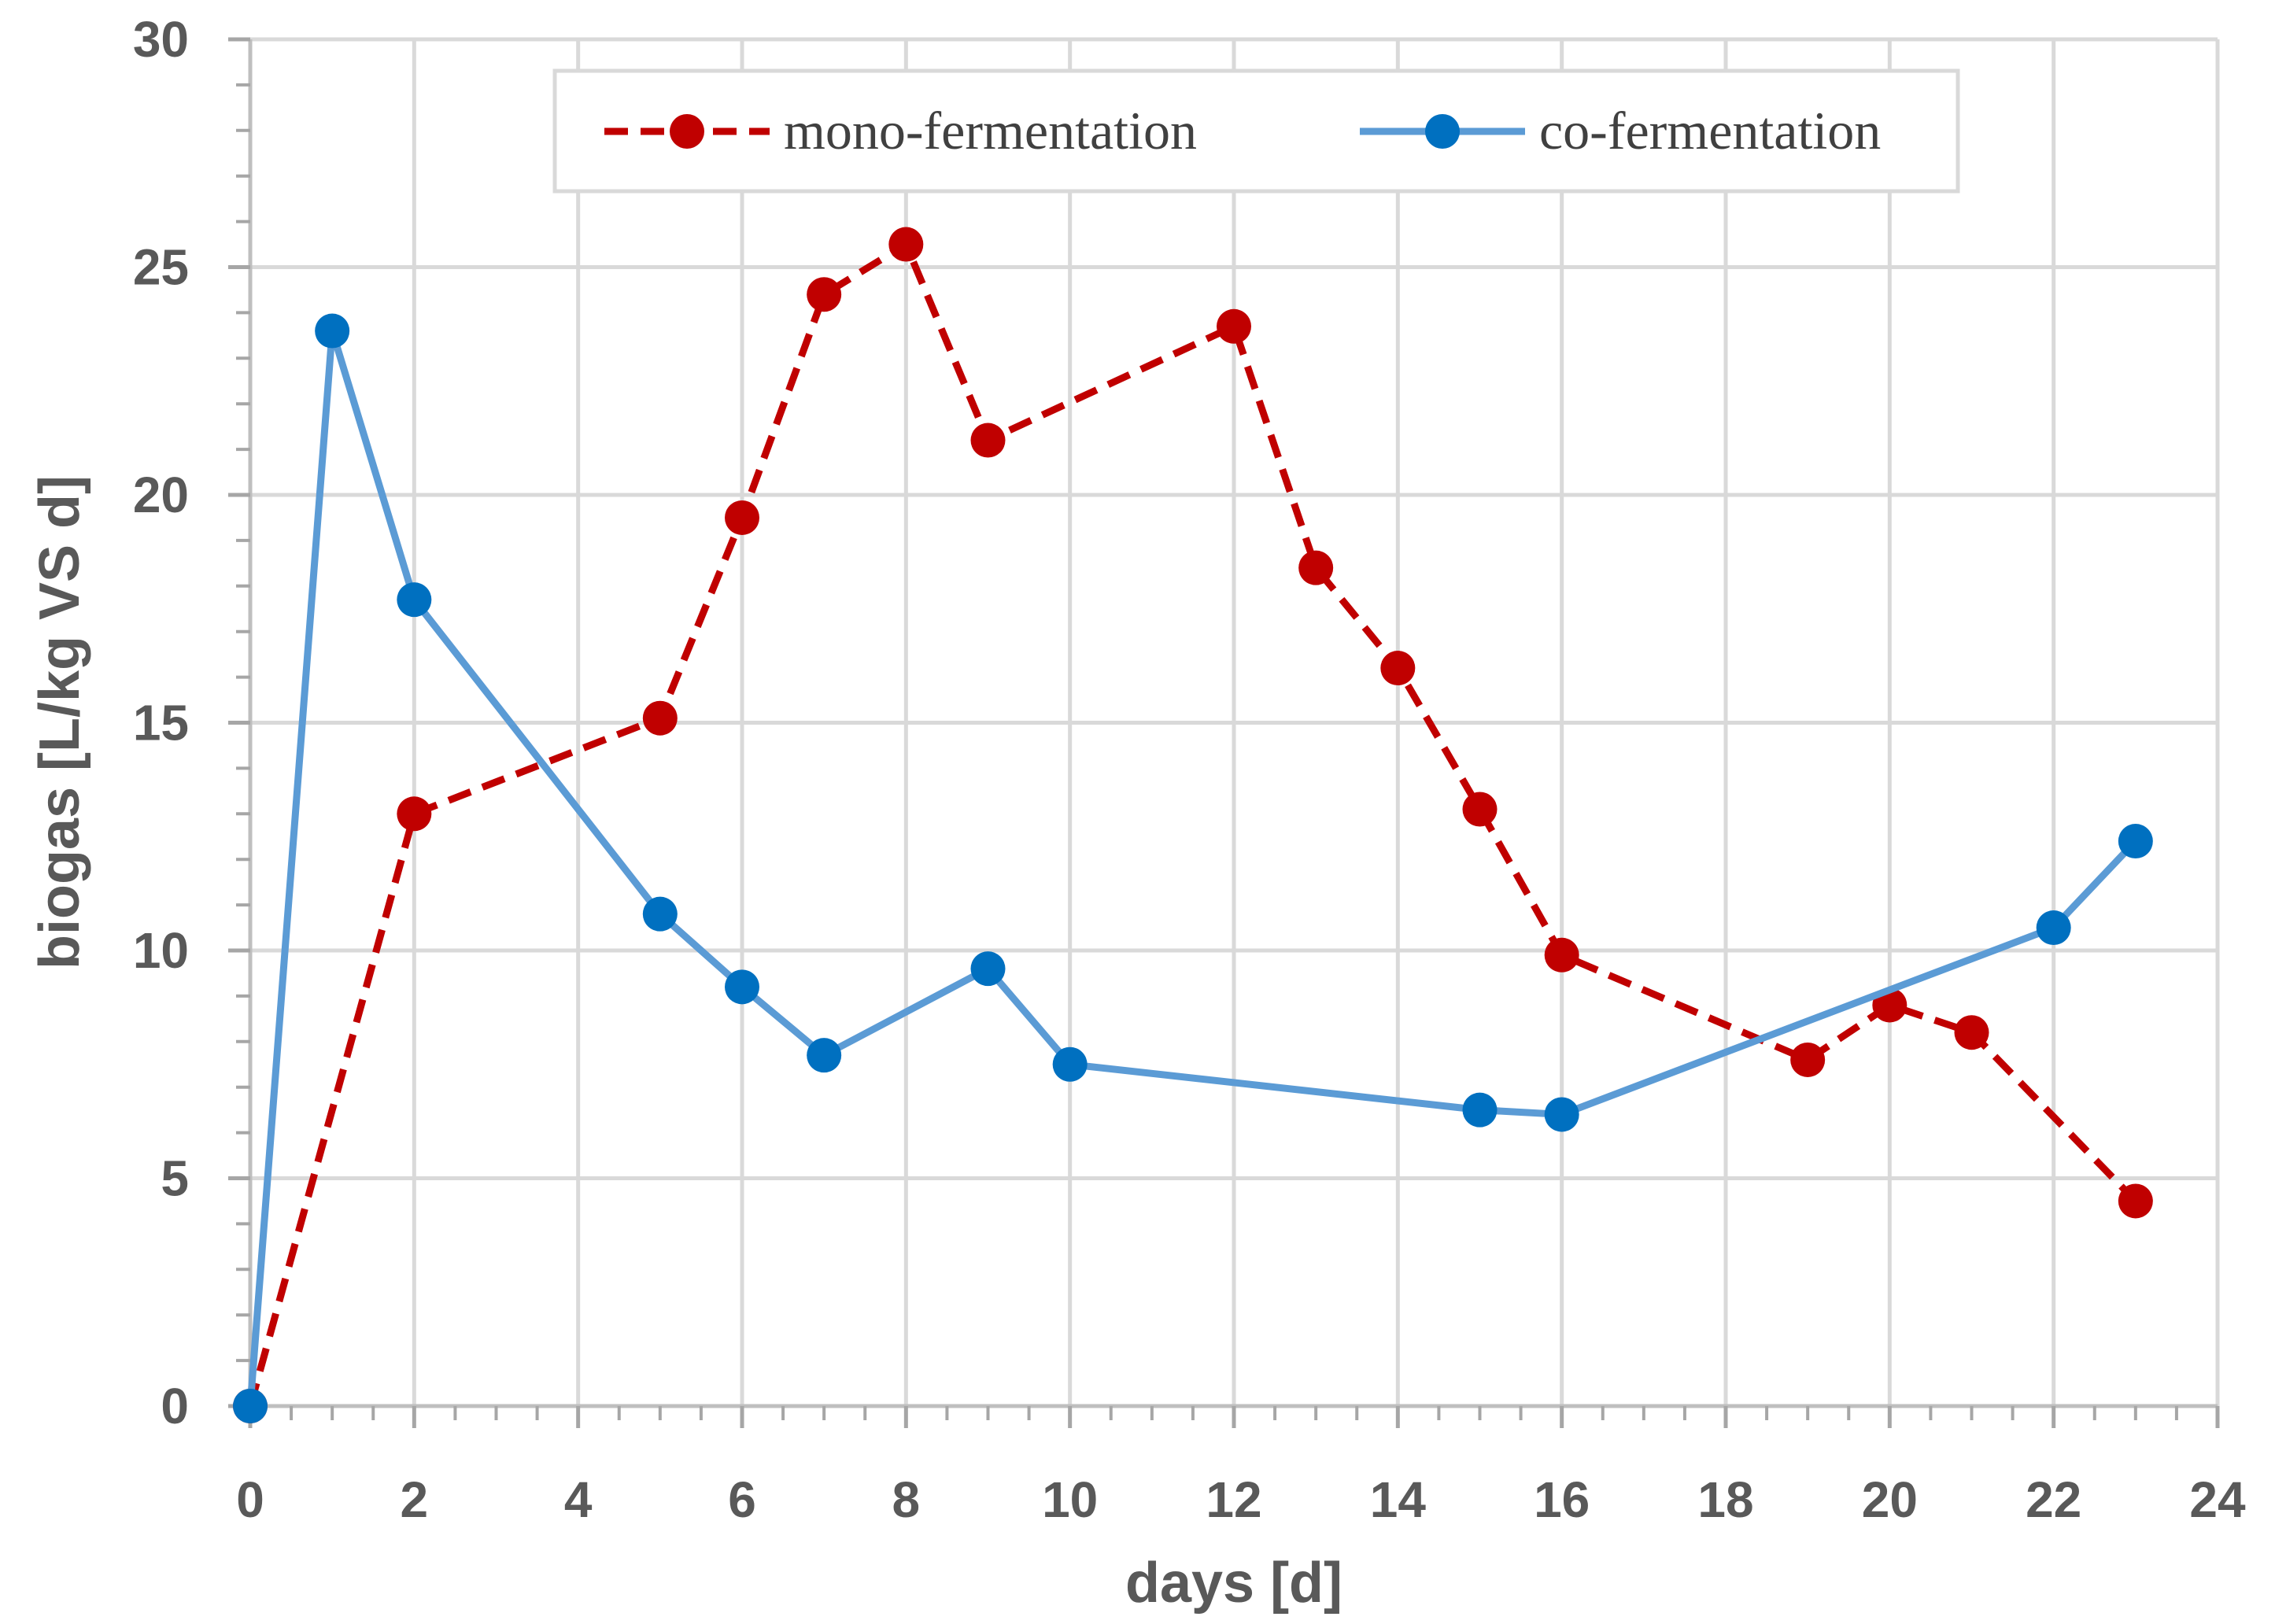 The height and width of the screenshot is (1624, 2275). Describe the element at coordinates (415, 1499) in the screenshot. I see `x-tick-label: 2` at that location.